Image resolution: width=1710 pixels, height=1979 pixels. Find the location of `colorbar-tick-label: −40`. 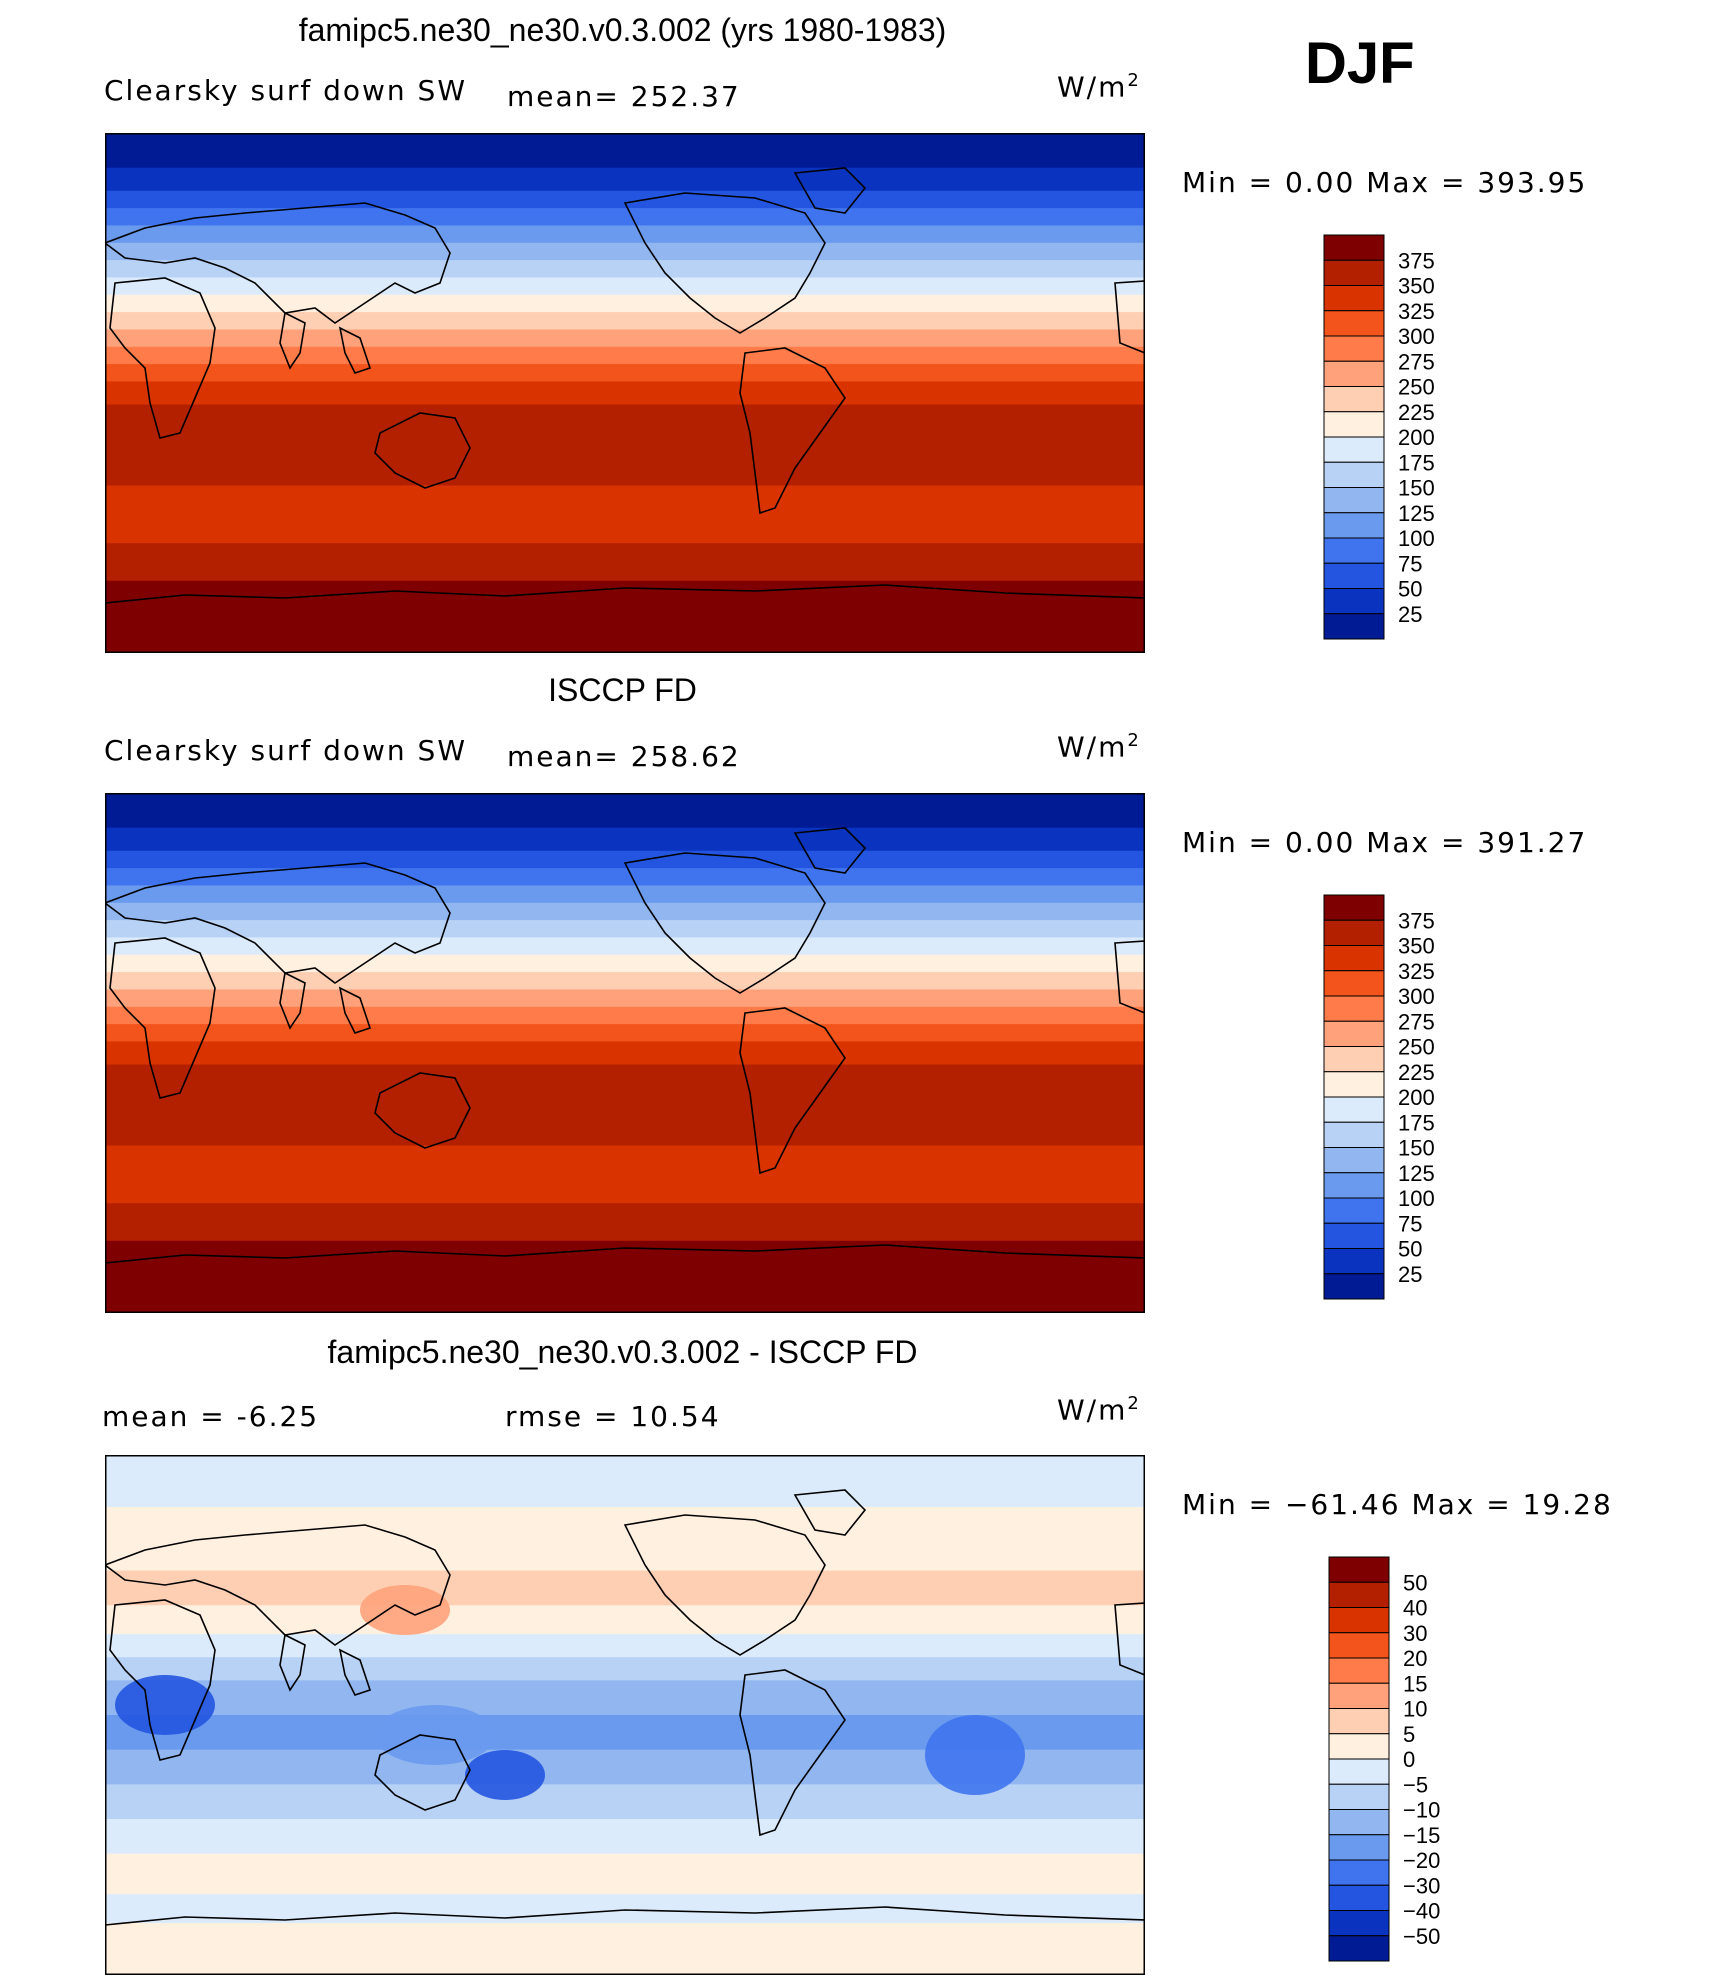

colorbar-tick-label: −40 is located at coordinates (1421, 1911).